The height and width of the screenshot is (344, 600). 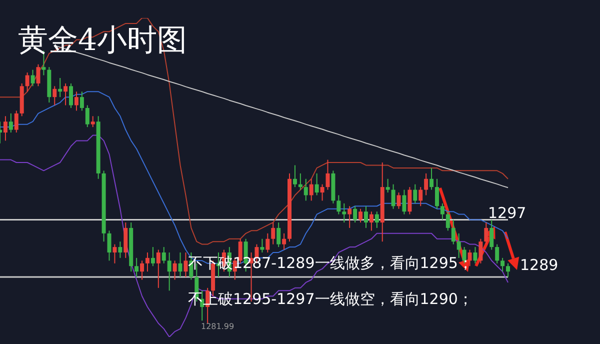 I want to click on annotation: 1297, so click(x=507, y=213).